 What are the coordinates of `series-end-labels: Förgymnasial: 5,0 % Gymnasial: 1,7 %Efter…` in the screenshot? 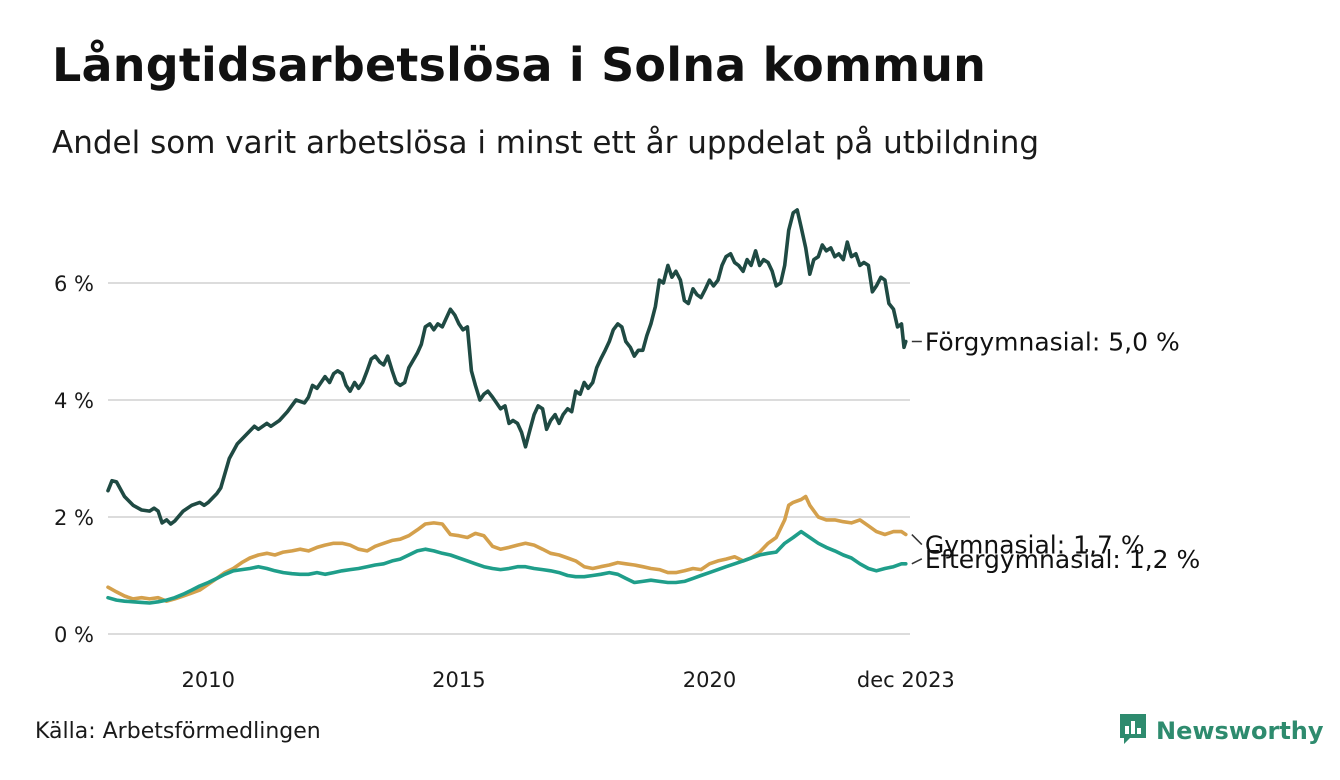 It's located at (1055, 451).